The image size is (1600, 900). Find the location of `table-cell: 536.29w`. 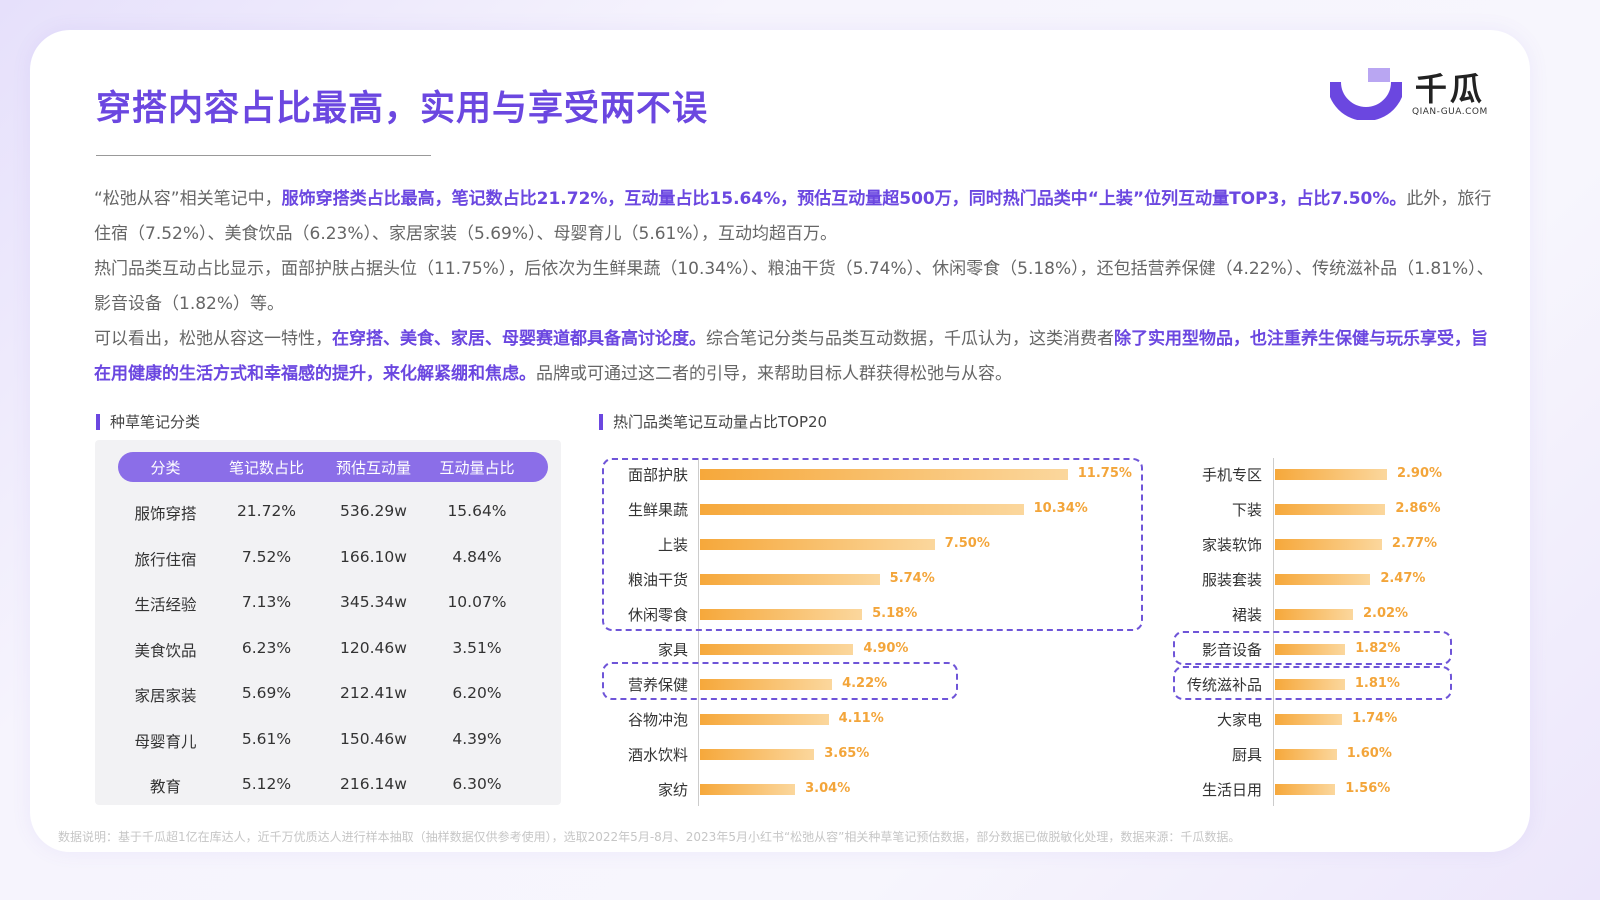

table-cell: 536.29w is located at coordinates (373, 511).